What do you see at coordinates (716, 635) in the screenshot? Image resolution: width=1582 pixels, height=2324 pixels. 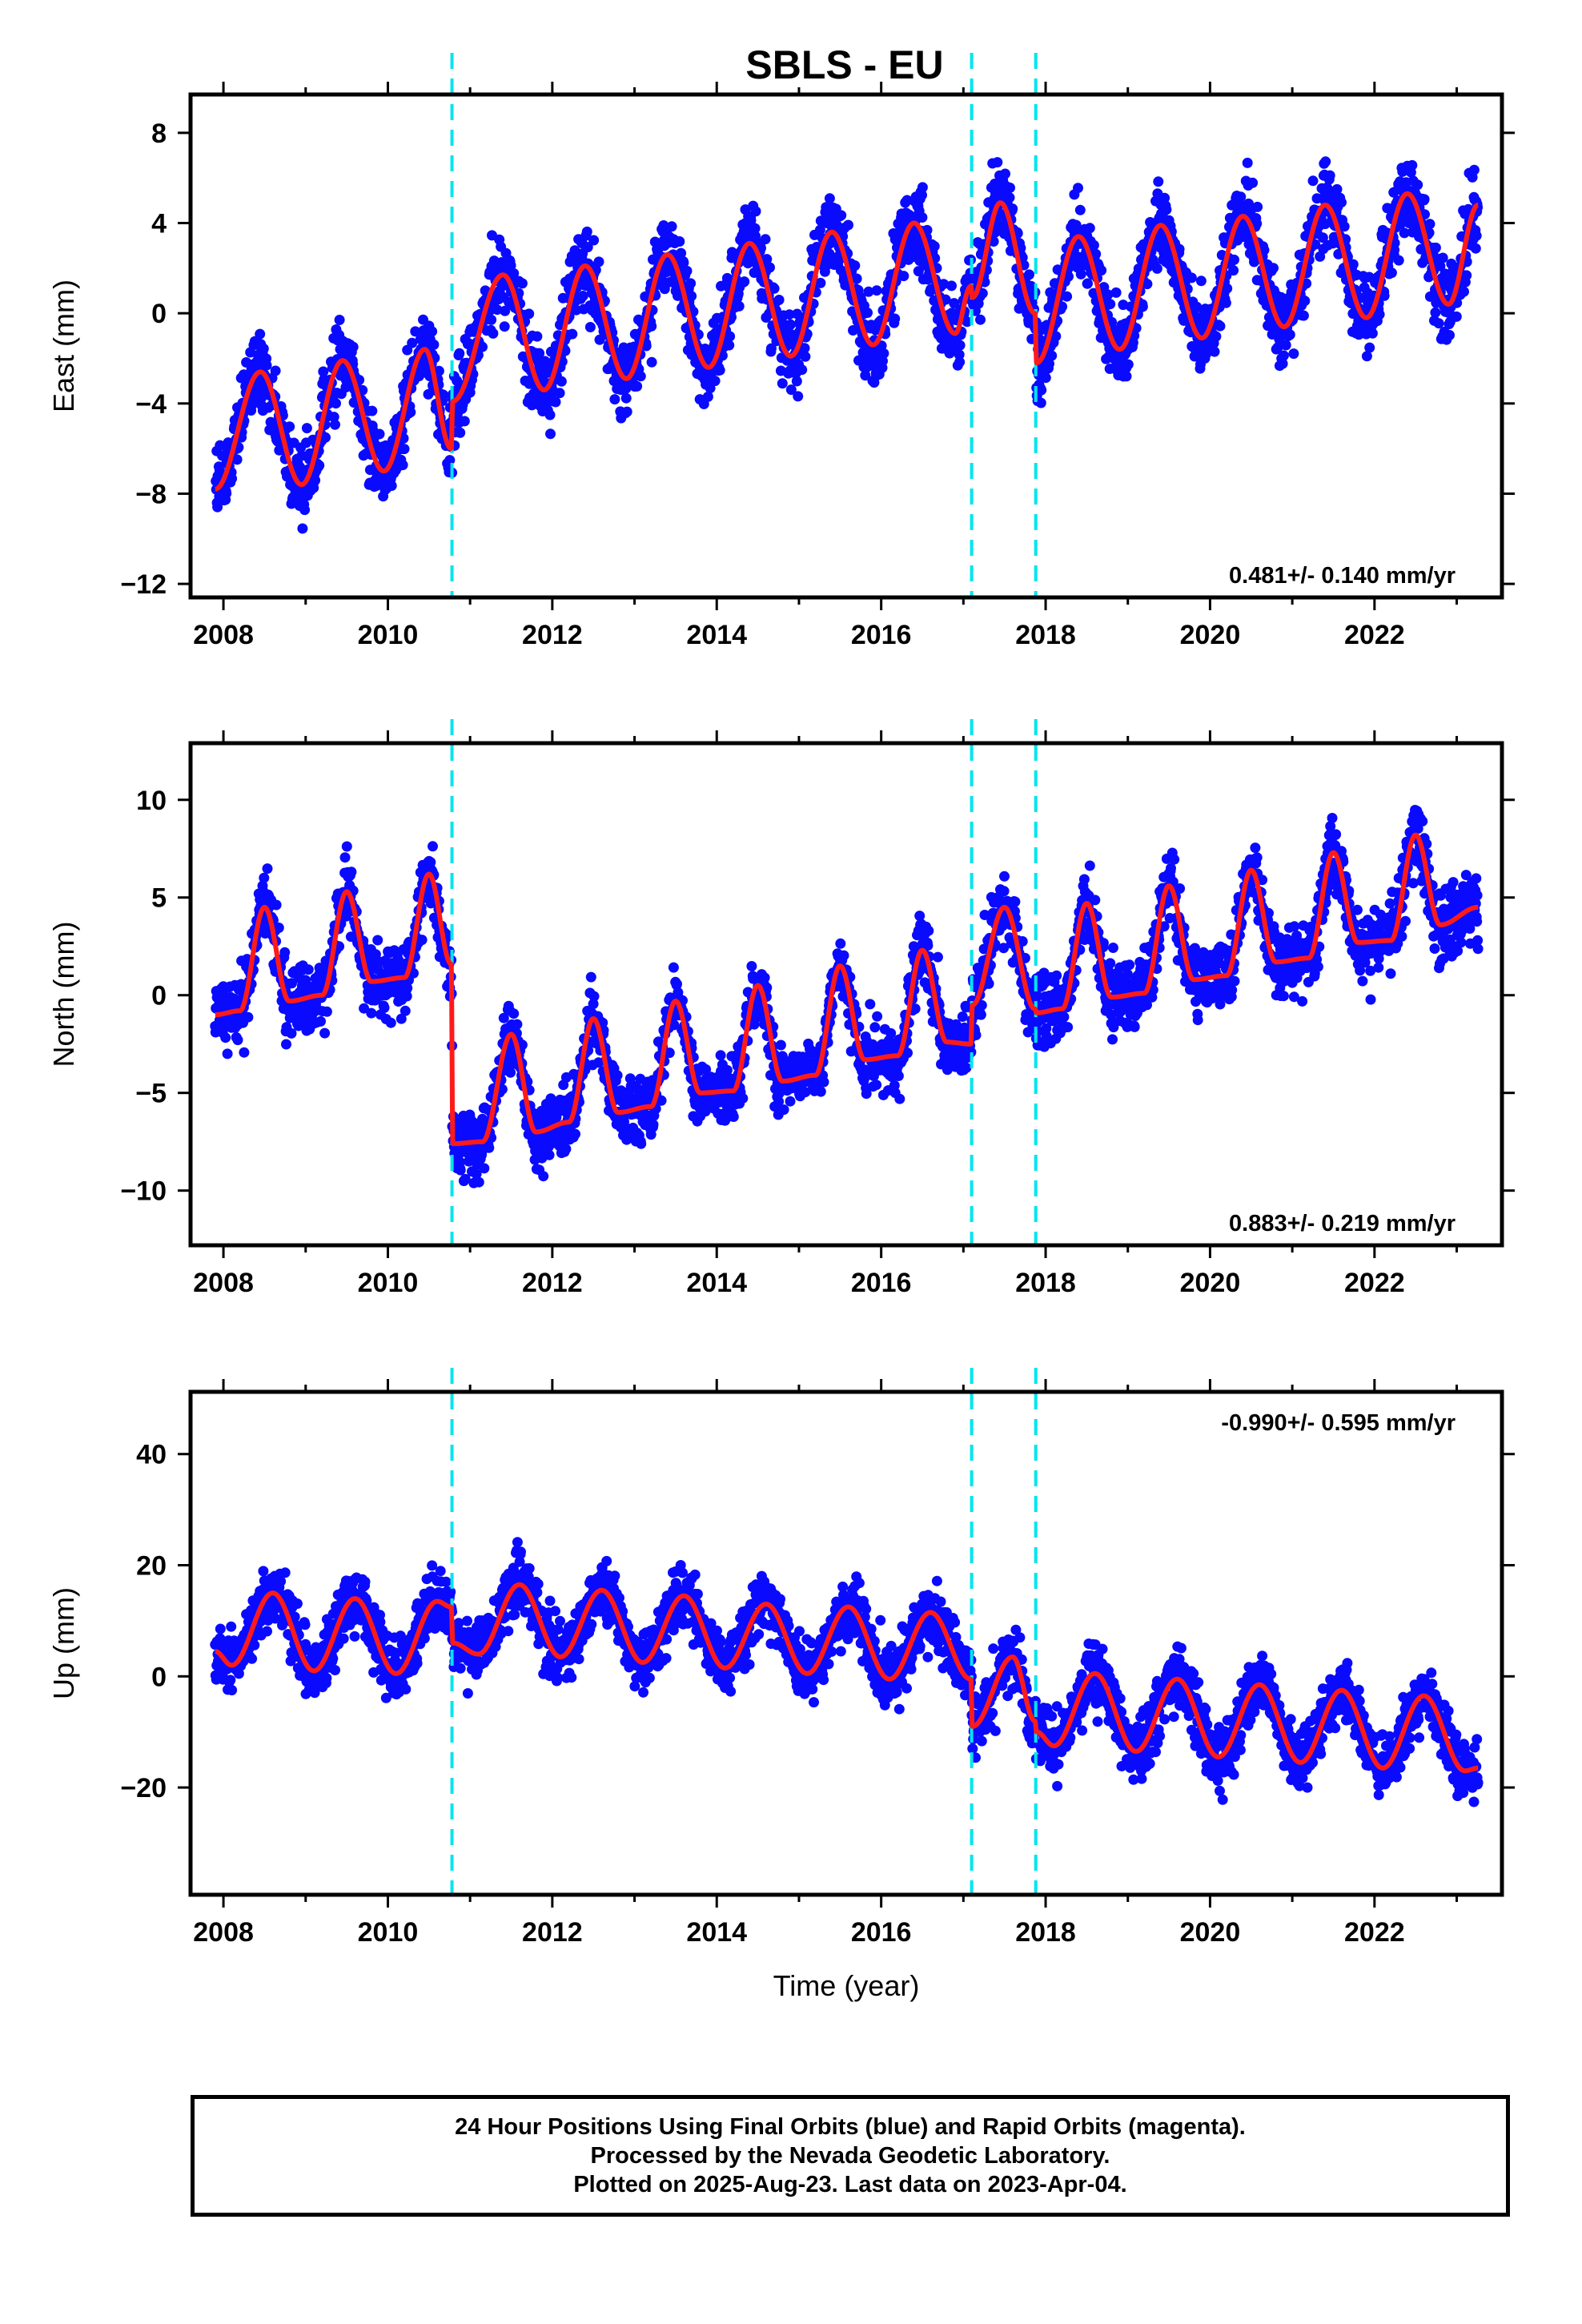 I see `x-tick-label: 2014` at bounding box center [716, 635].